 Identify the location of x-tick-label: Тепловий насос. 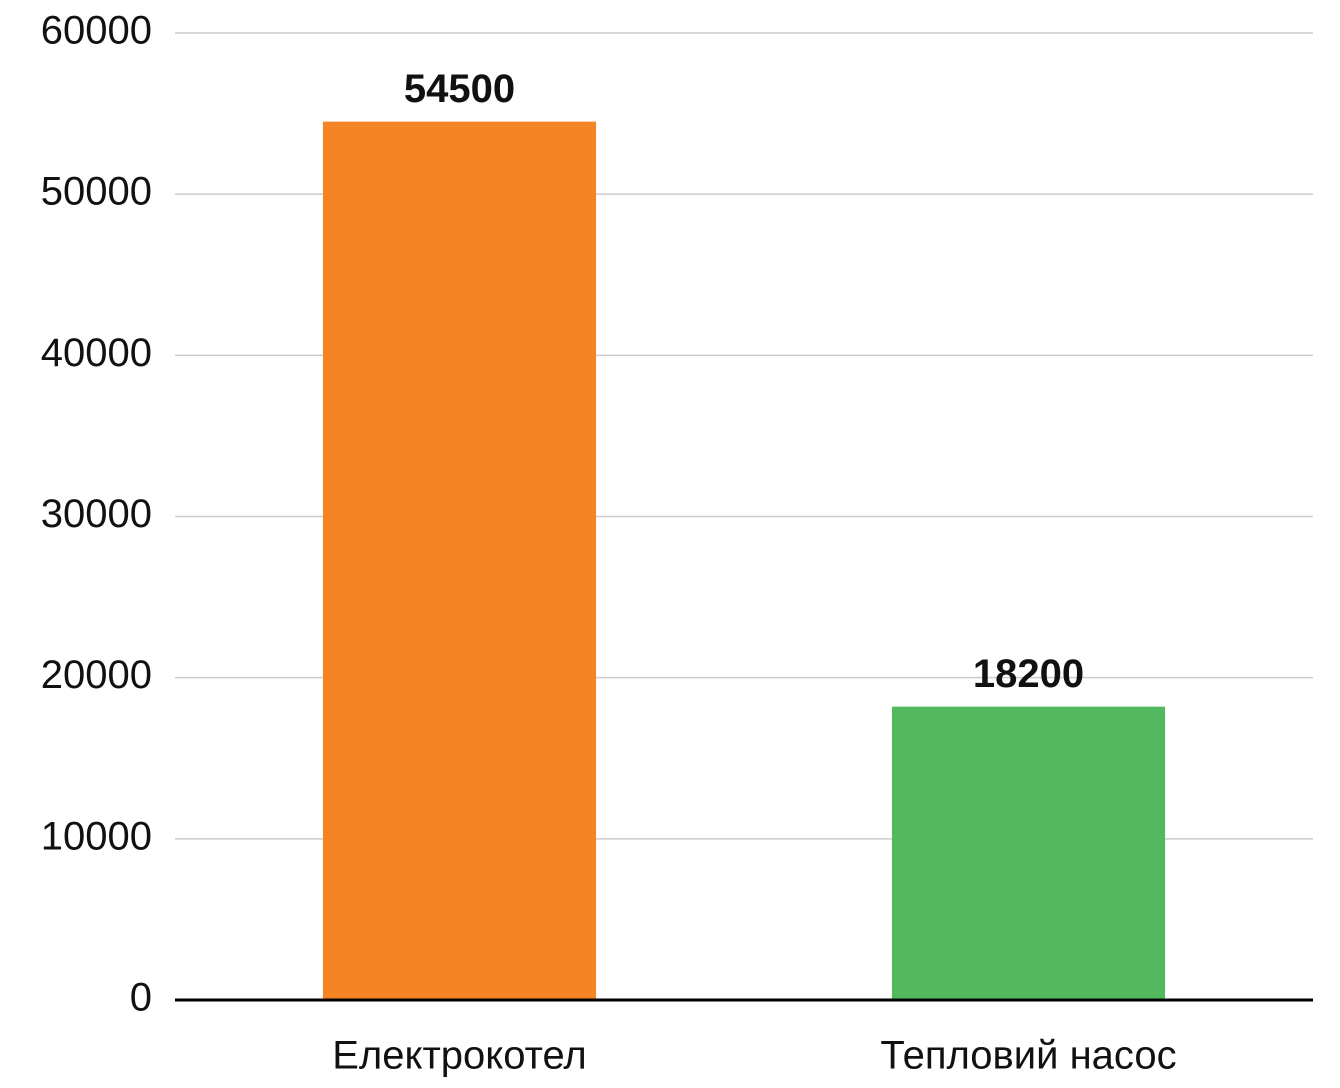
(1028, 1056).